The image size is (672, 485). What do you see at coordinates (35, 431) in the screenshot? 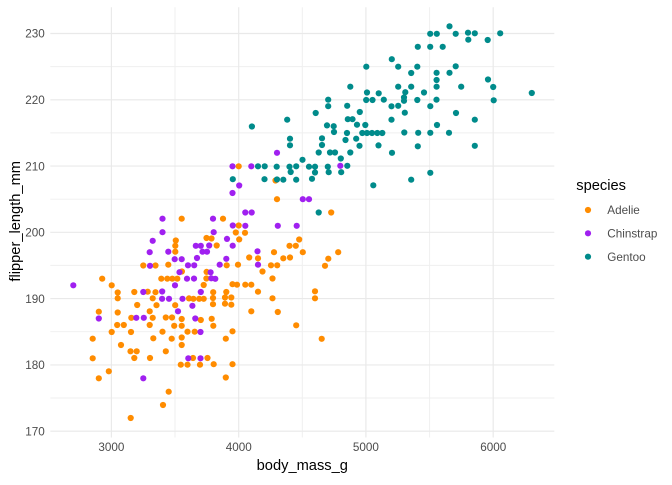
I see `svg-text: 170` at bounding box center [35, 431].